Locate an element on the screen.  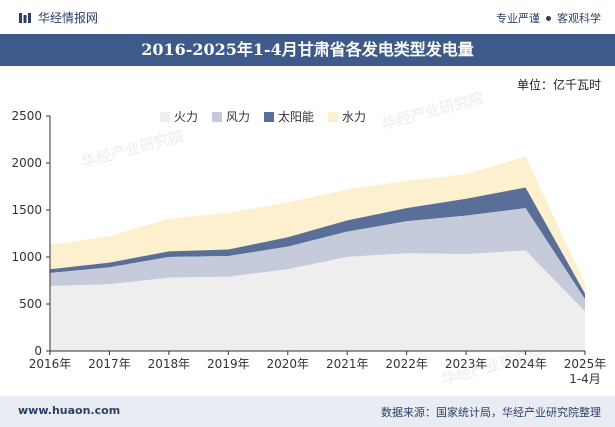
y-tick-label: 2000 is located at coordinates (26, 163).